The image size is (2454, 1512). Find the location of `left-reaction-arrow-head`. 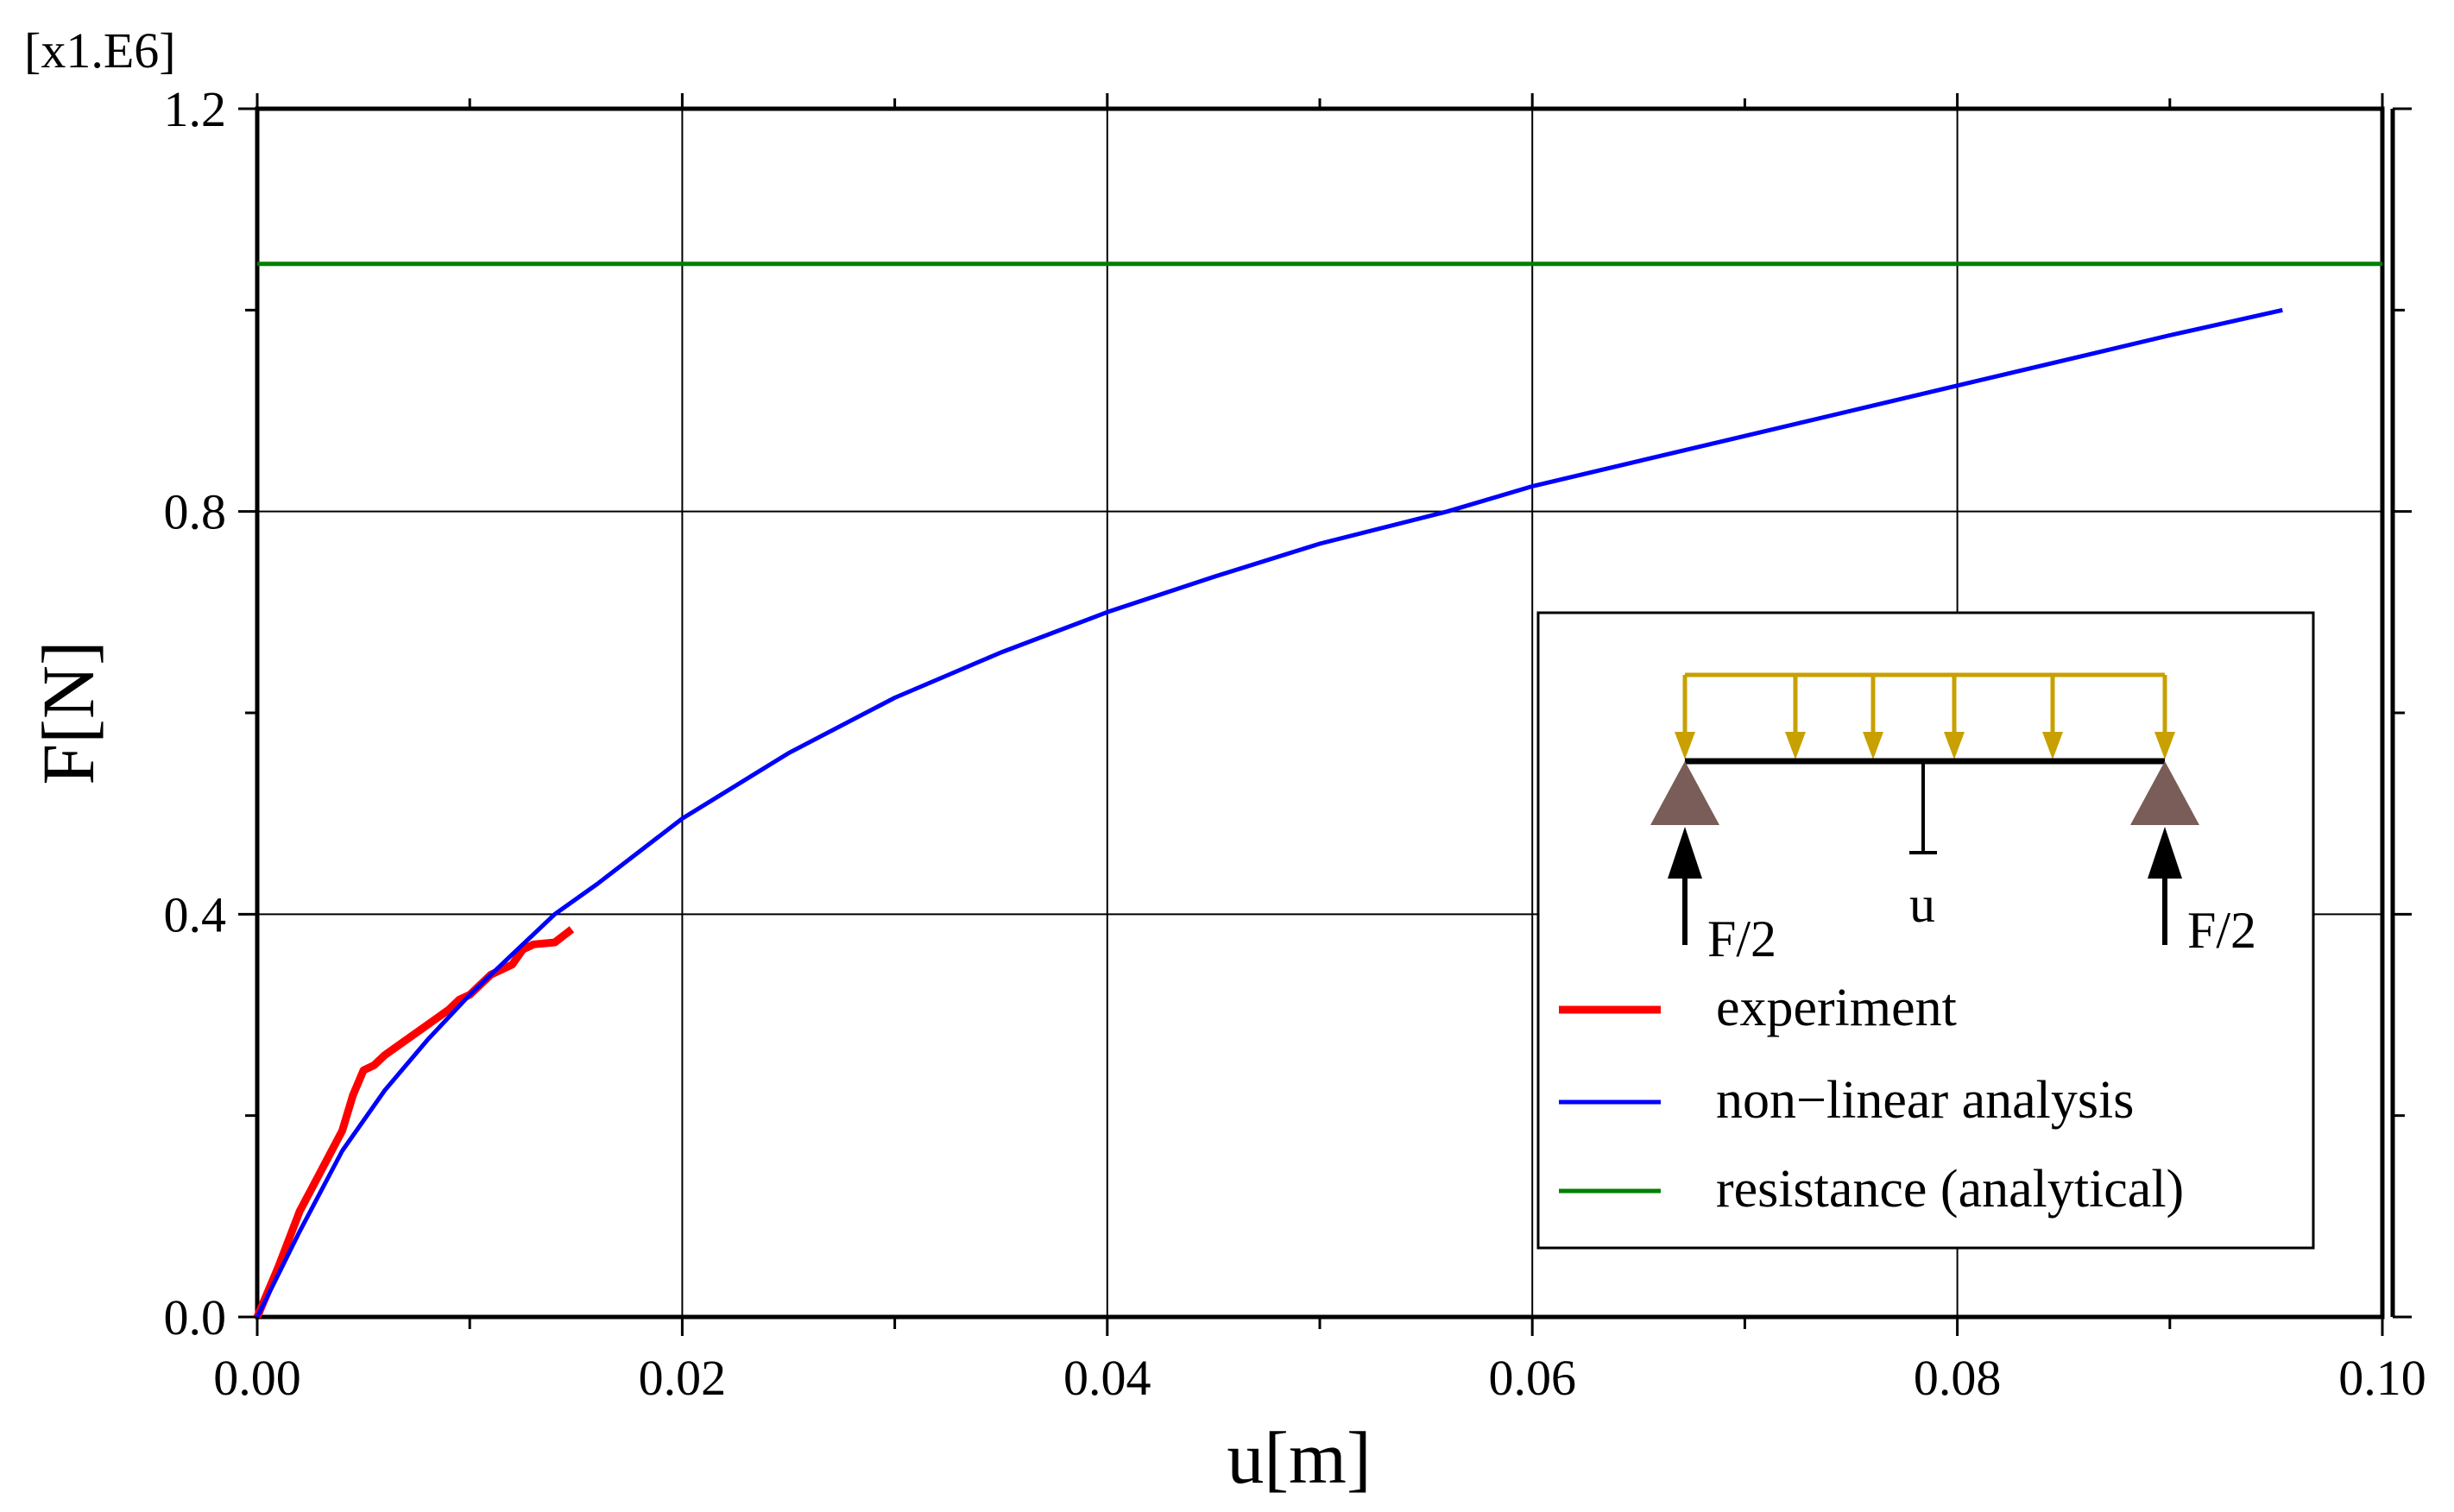

left-reaction-arrow-head is located at coordinates (1685, 853).